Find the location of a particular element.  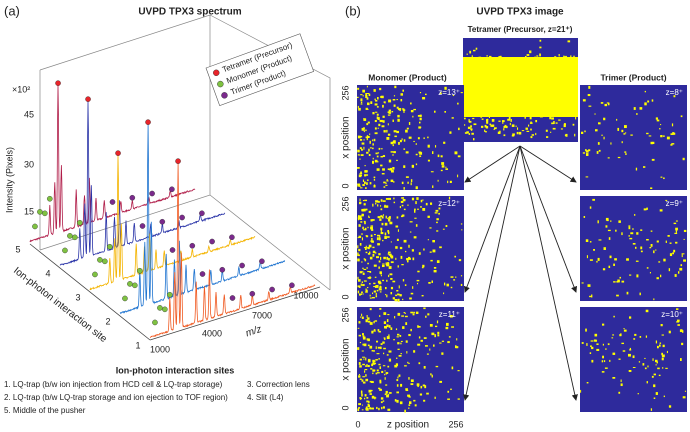

marker is located at coordinates (182, 217).